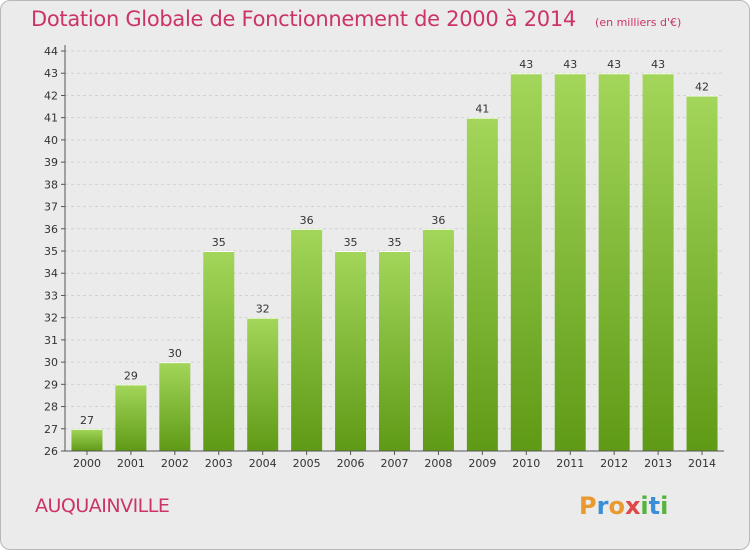 This screenshot has width=750, height=550. I want to click on y-tick-label: 32, so click(51, 318).